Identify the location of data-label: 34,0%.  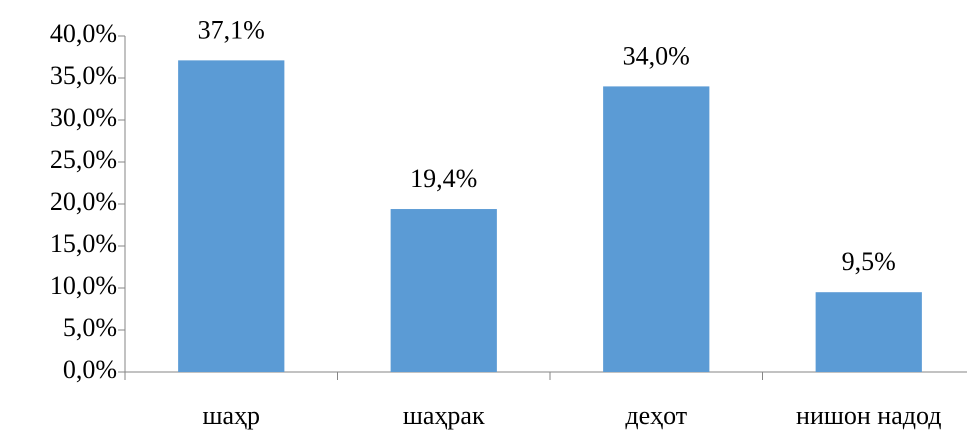
(656, 55).